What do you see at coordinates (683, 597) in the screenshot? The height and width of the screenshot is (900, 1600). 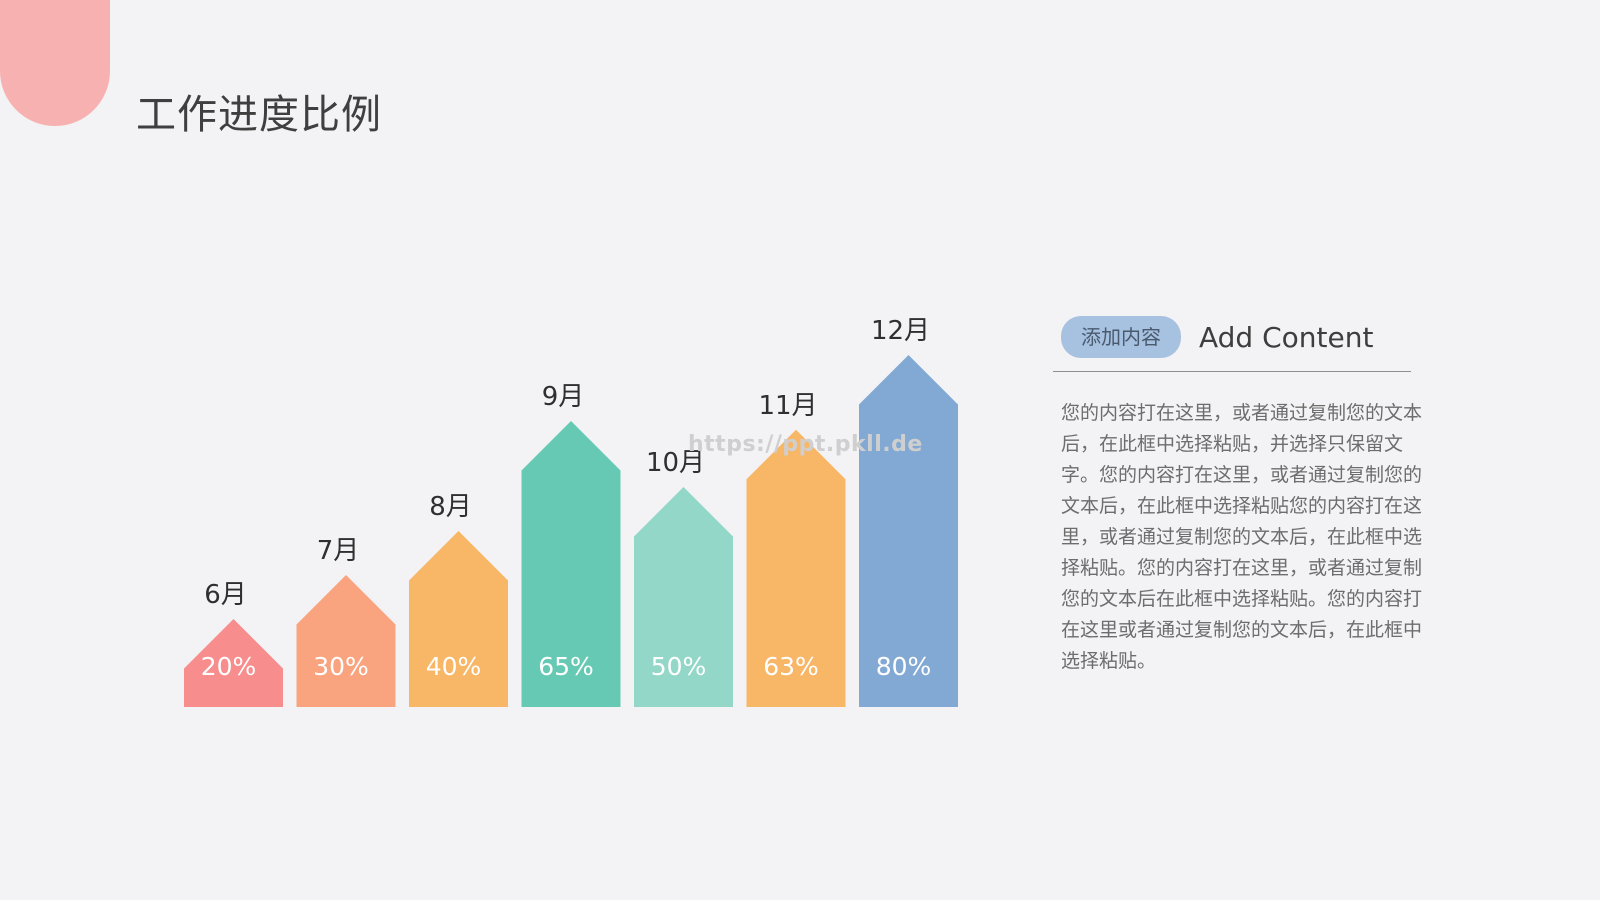 I see `bar-10月` at bounding box center [683, 597].